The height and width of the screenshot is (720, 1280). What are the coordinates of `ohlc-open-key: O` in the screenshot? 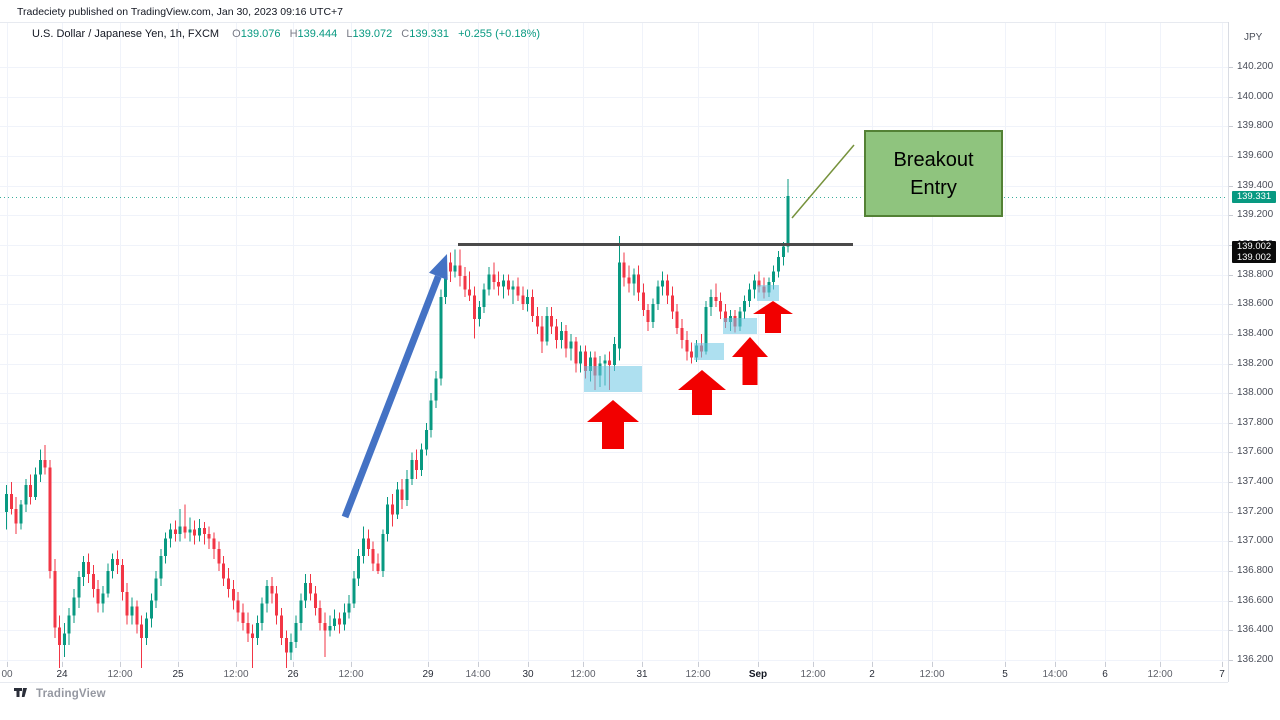 It's located at (236, 34).